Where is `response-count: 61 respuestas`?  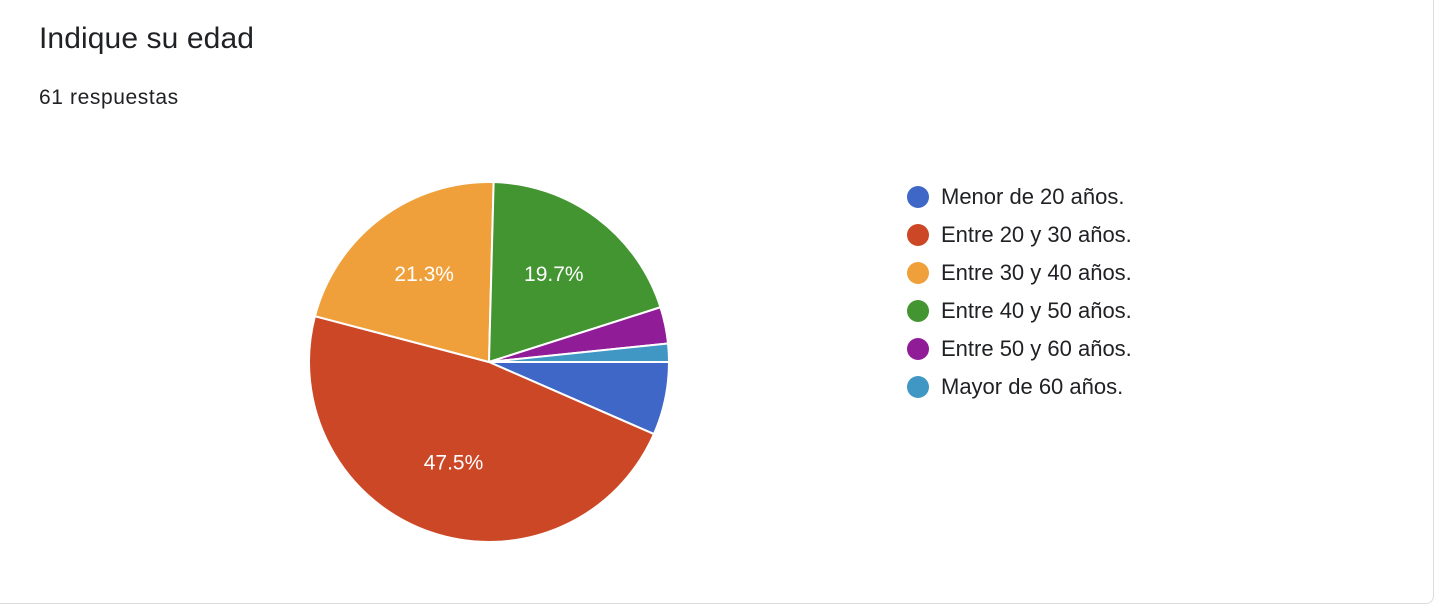 response-count: 61 respuestas is located at coordinates (109, 97).